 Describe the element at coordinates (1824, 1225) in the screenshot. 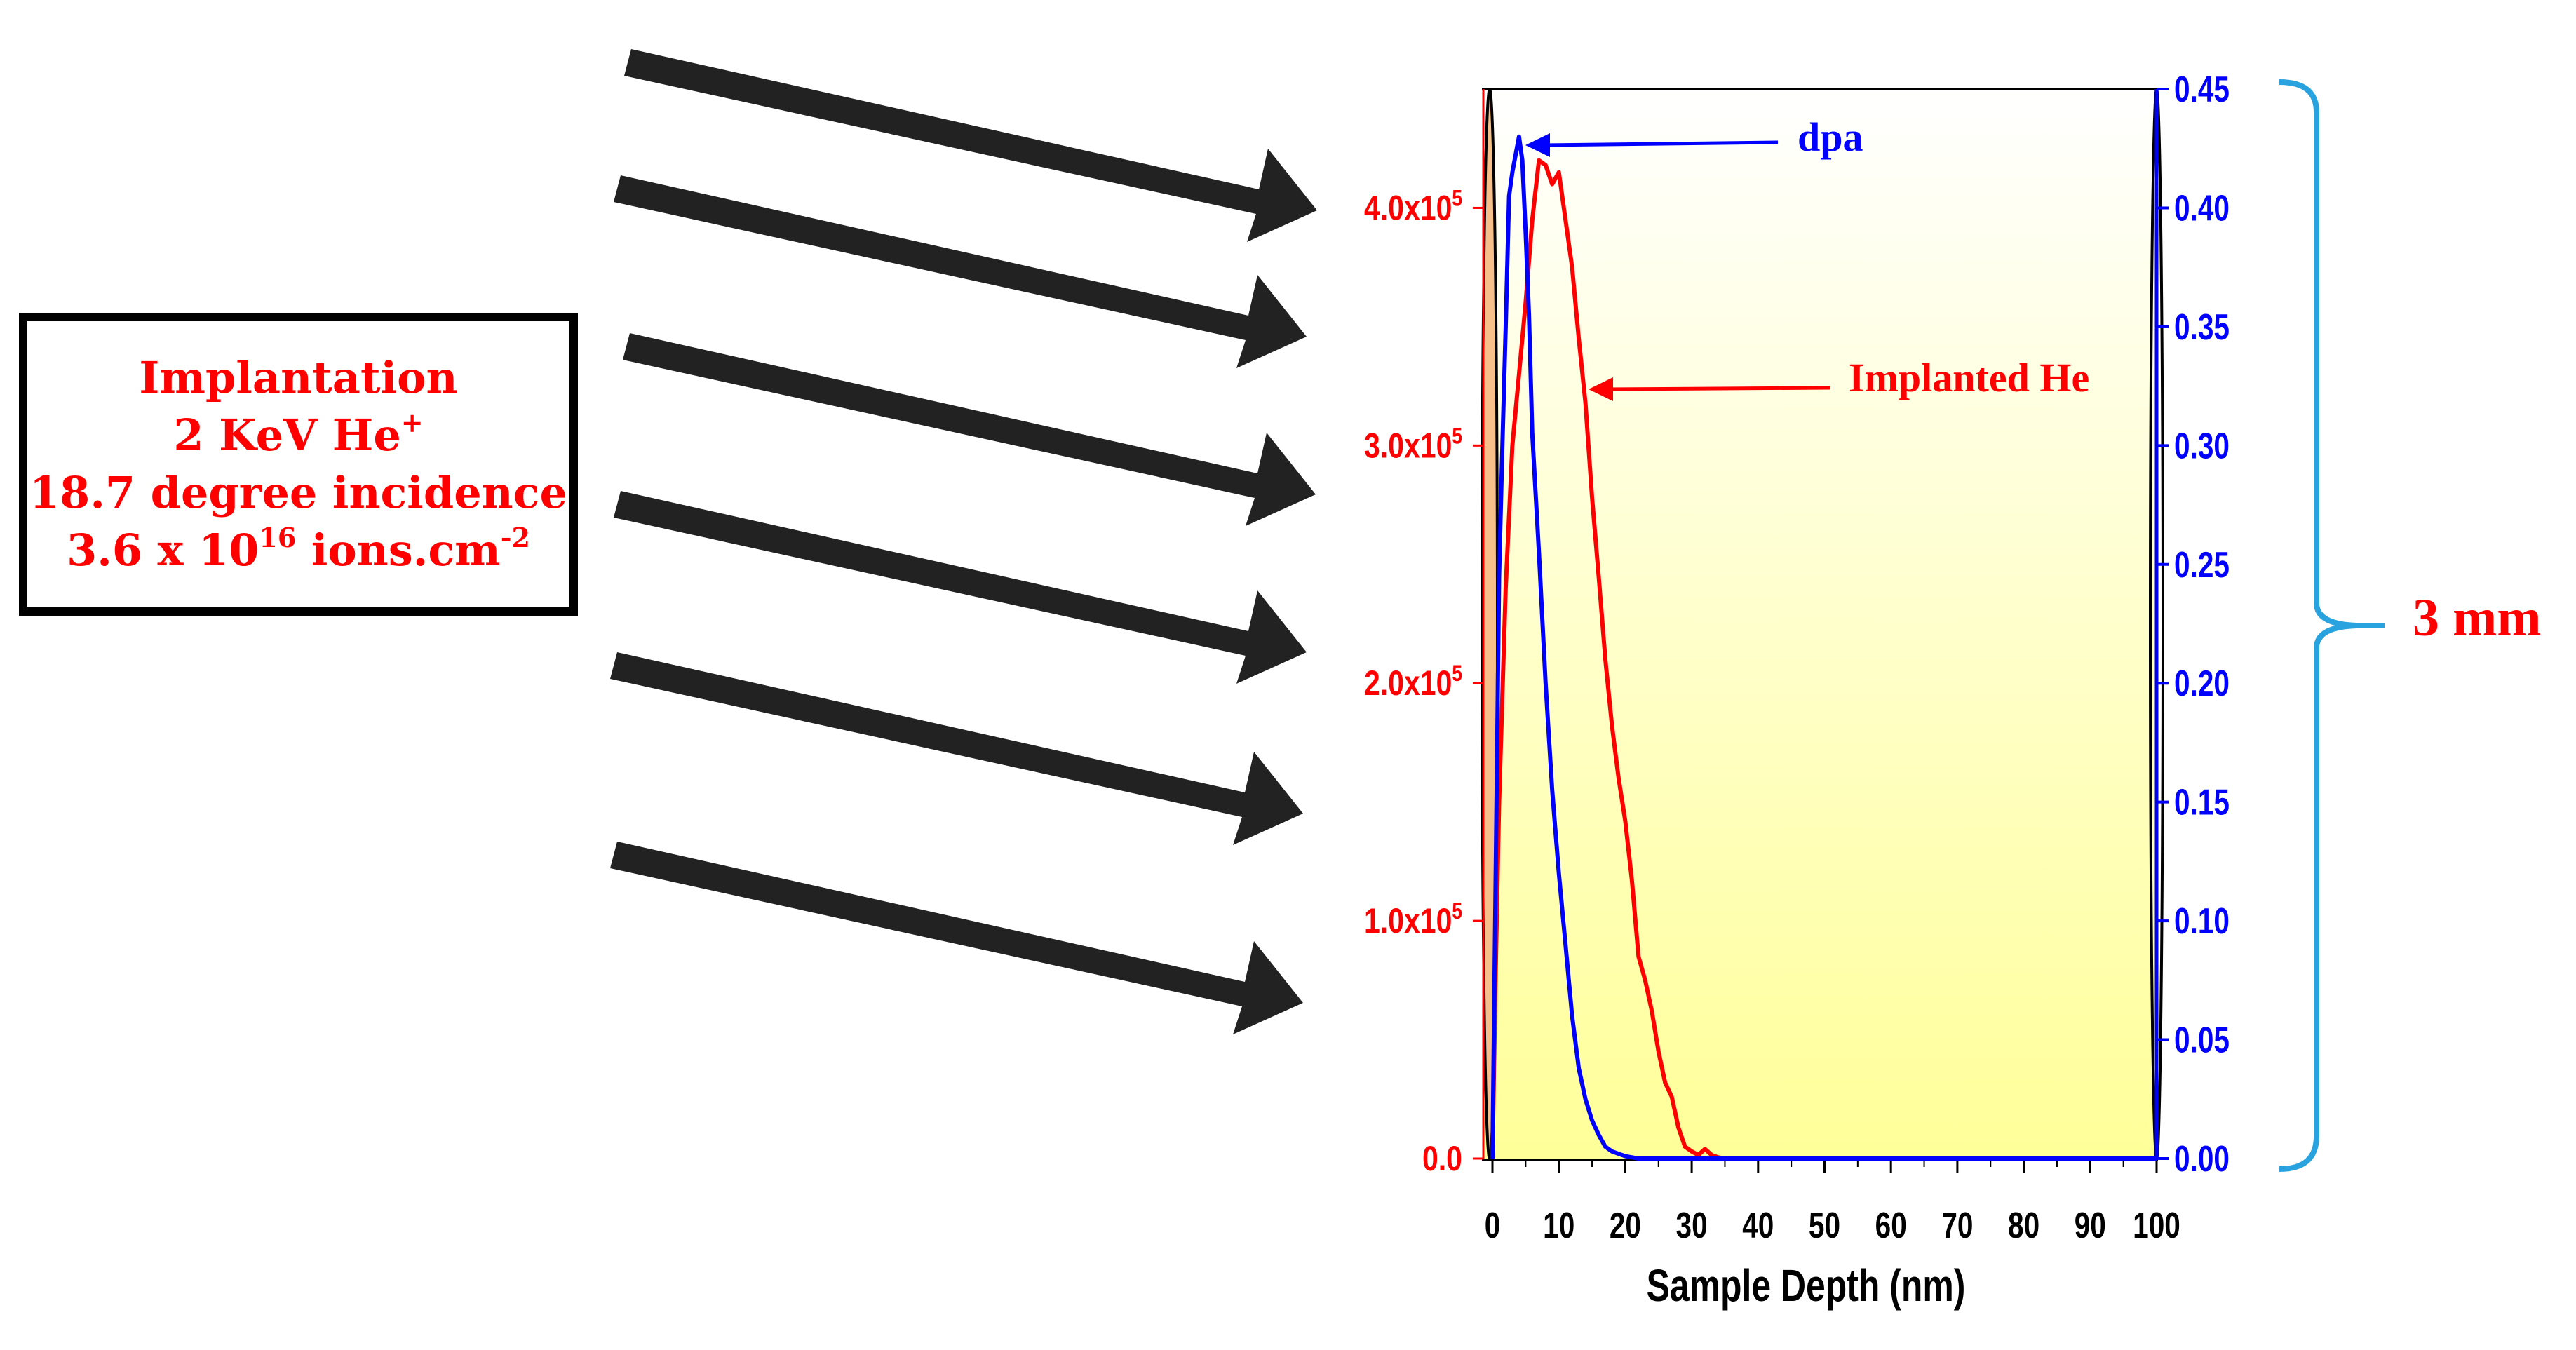

I see `x-tick-label: 50` at that location.